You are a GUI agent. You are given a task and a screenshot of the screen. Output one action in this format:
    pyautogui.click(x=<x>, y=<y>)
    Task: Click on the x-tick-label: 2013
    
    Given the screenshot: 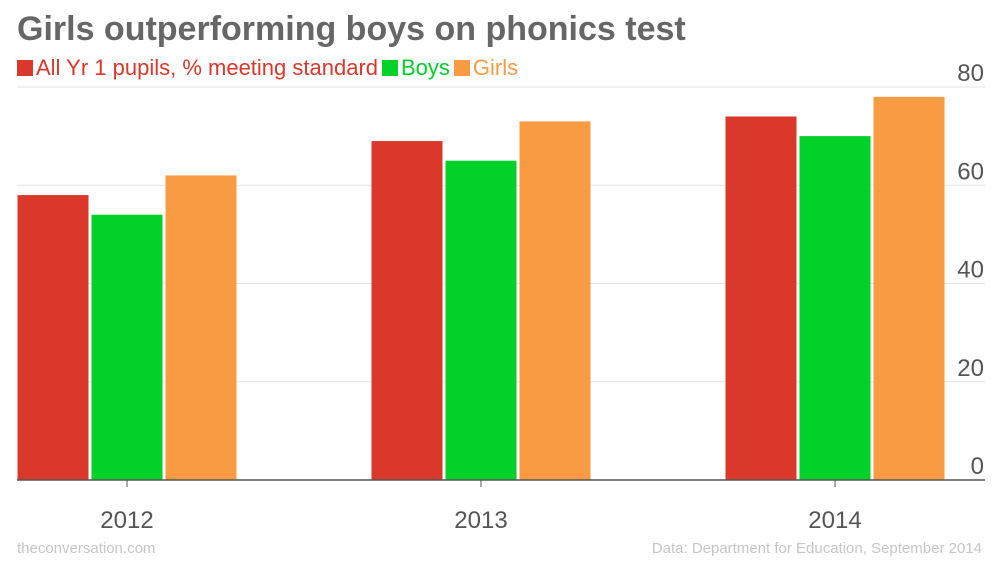 What is the action you would take?
    pyautogui.click(x=480, y=520)
    